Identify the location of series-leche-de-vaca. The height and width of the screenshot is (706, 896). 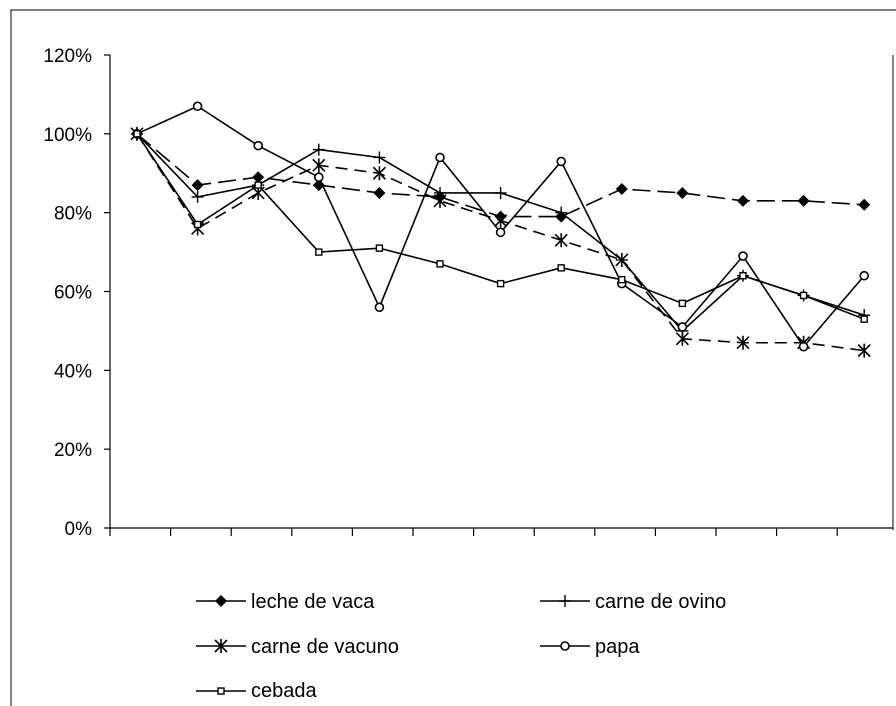
(501, 175).